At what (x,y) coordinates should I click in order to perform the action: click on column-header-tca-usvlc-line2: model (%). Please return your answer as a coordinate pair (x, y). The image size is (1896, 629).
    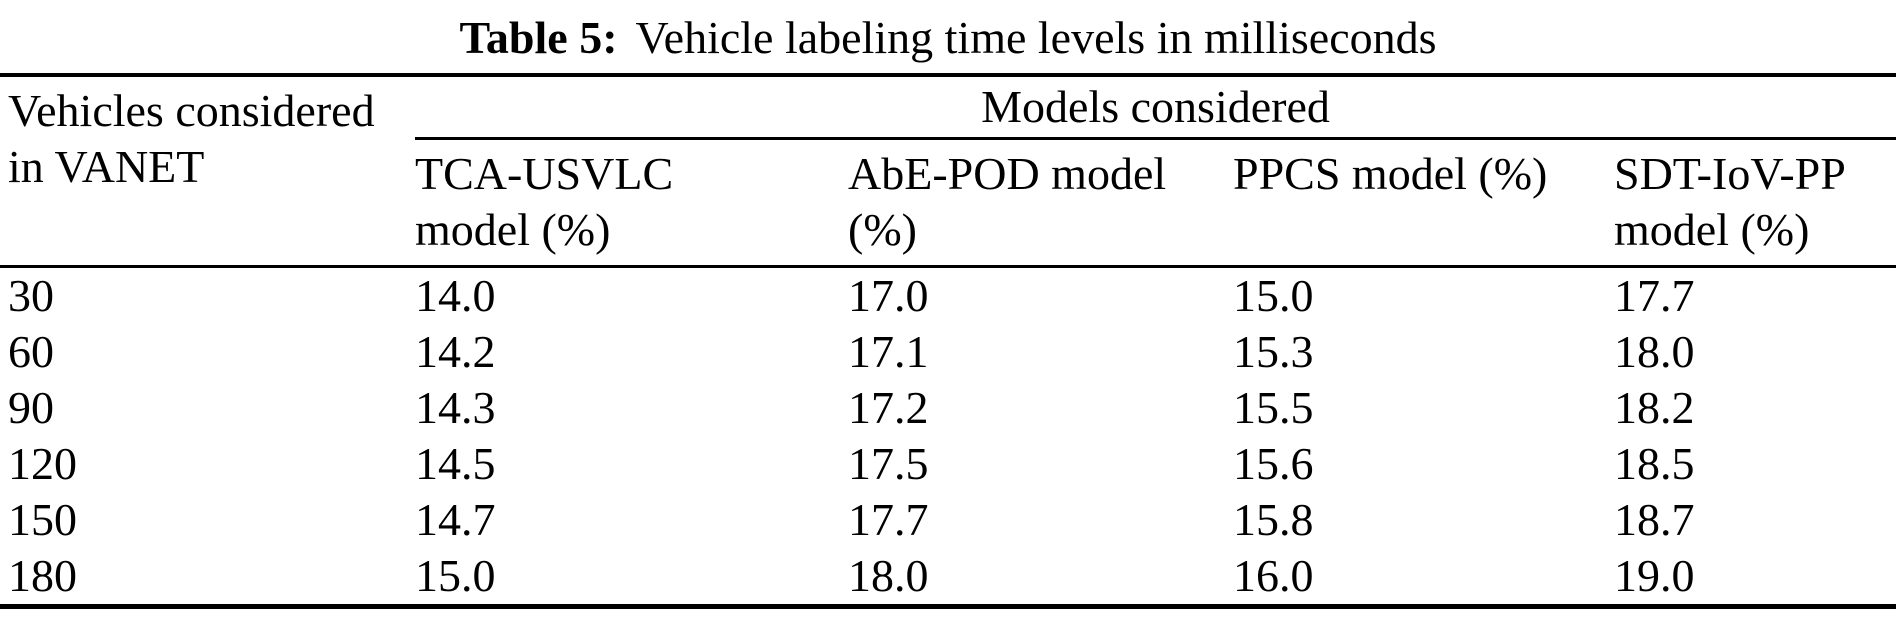
    Looking at the image, I should click on (513, 229).